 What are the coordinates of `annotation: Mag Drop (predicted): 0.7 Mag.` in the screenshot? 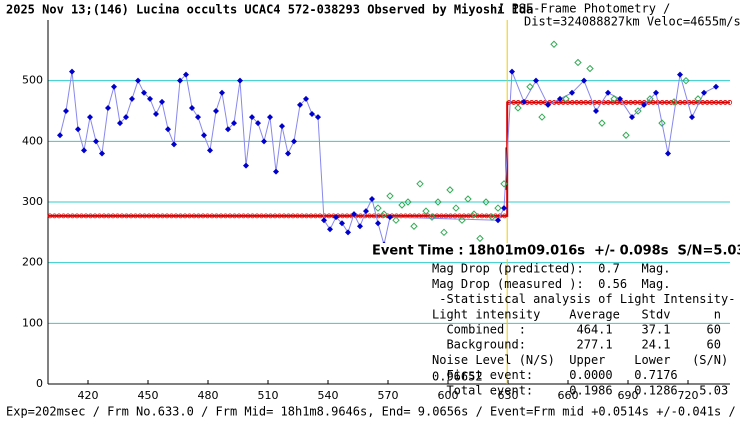 It's located at (551, 269).